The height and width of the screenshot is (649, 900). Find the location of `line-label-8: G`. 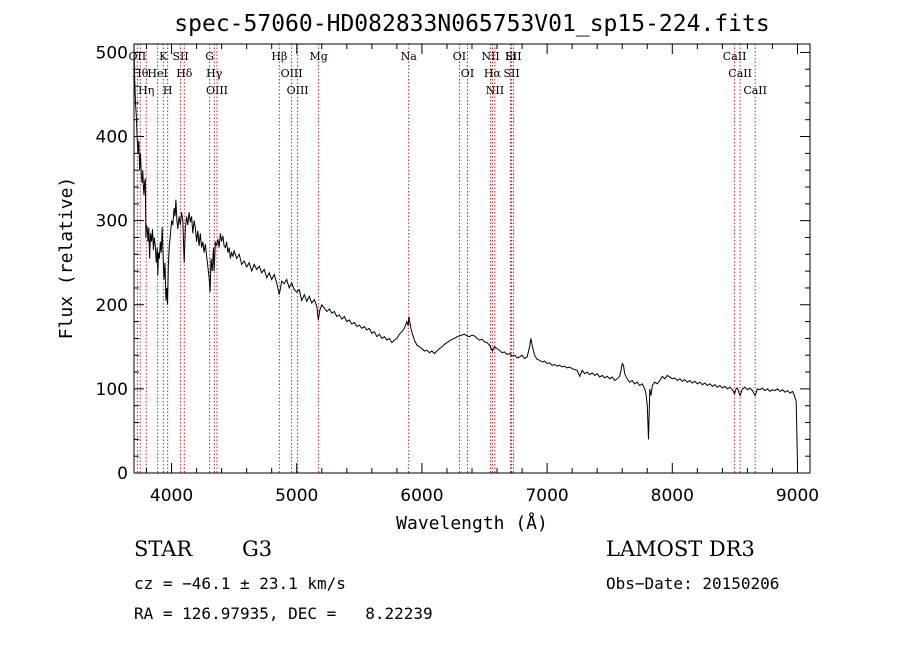

line-label-8: G is located at coordinates (209, 56).